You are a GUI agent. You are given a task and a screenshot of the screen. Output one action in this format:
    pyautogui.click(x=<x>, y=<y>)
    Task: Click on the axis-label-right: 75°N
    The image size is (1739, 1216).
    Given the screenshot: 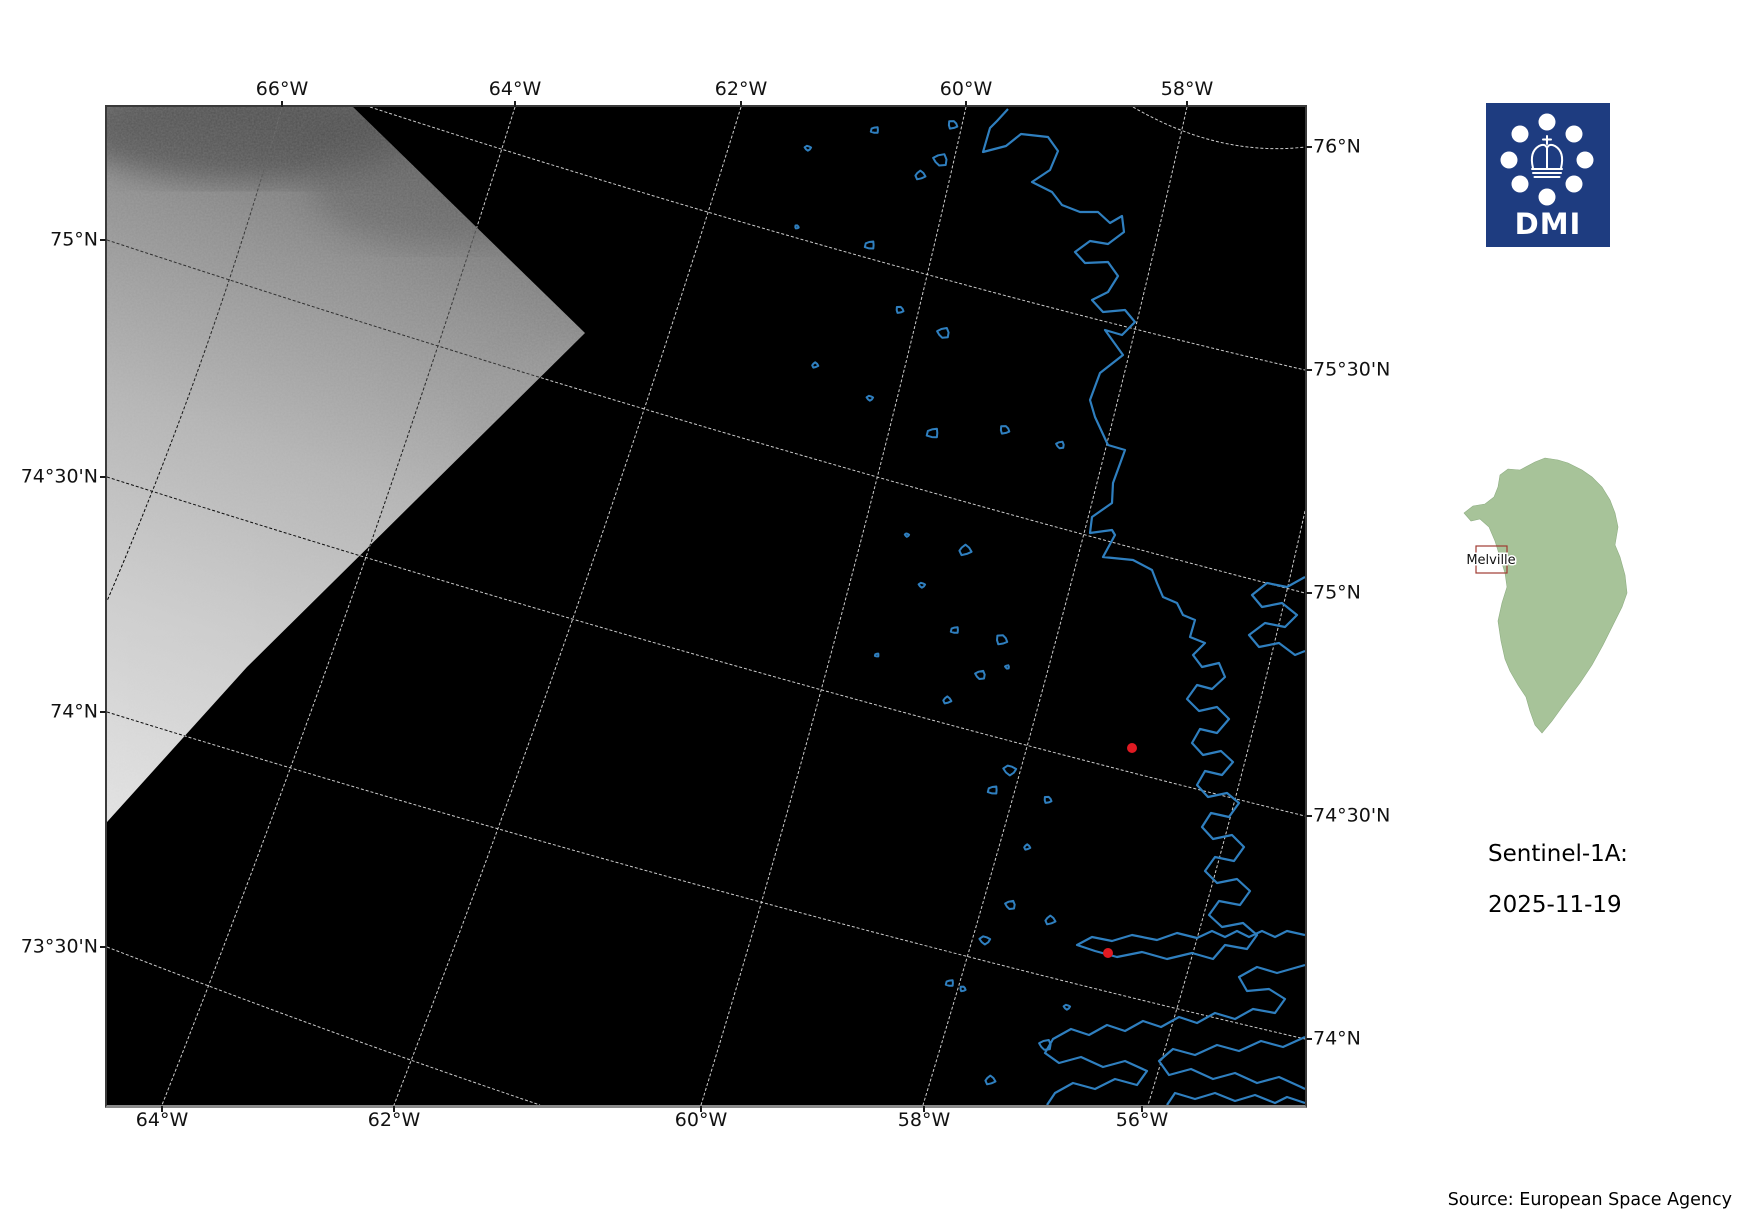 What is the action you would take?
    pyautogui.click(x=1337, y=592)
    